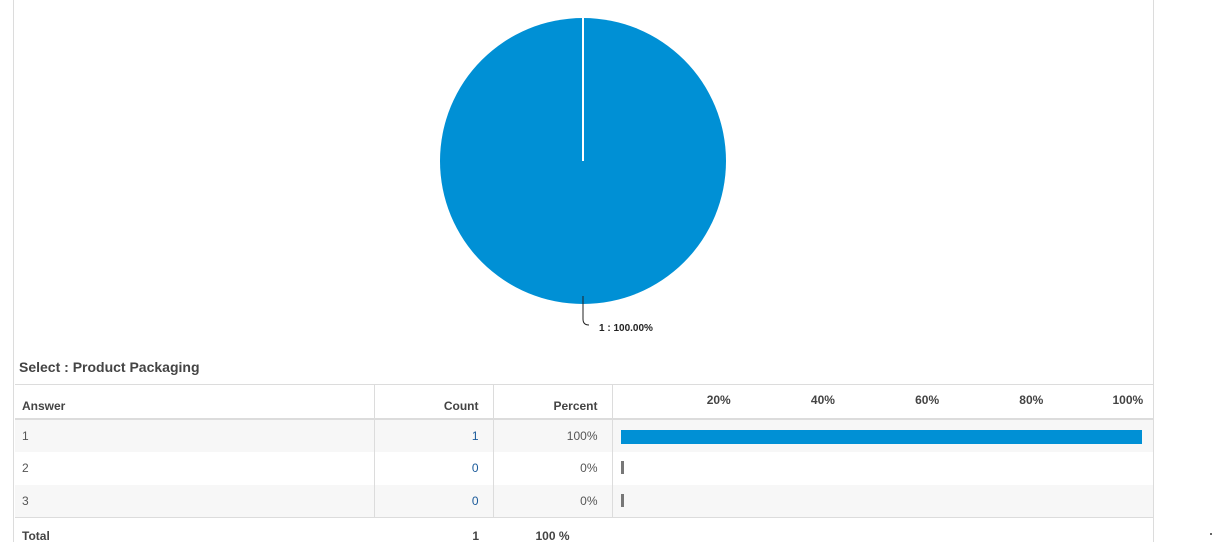 Image resolution: width=1218 pixels, height=554 pixels. I want to click on total-label: Total, so click(194, 535).